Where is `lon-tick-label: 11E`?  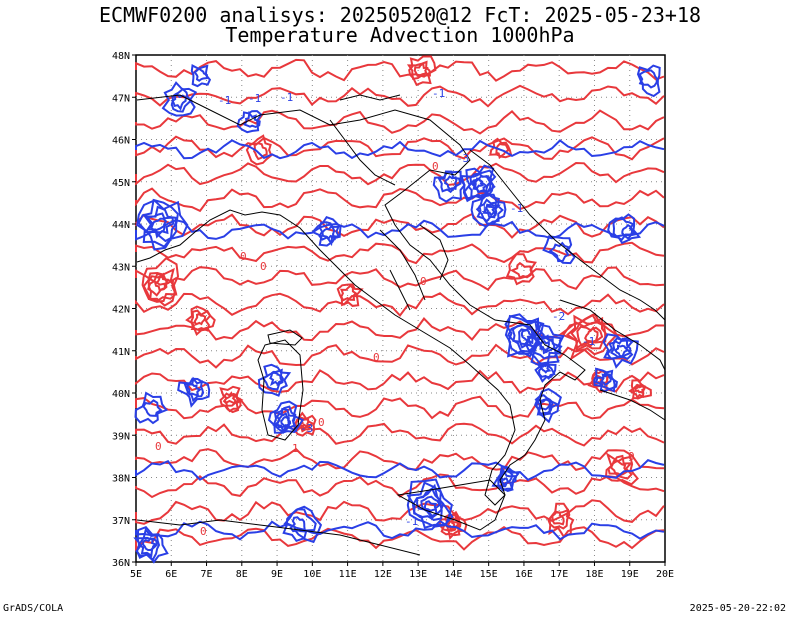 lon-tick-label: 11E is located at coordinates (348, 574).